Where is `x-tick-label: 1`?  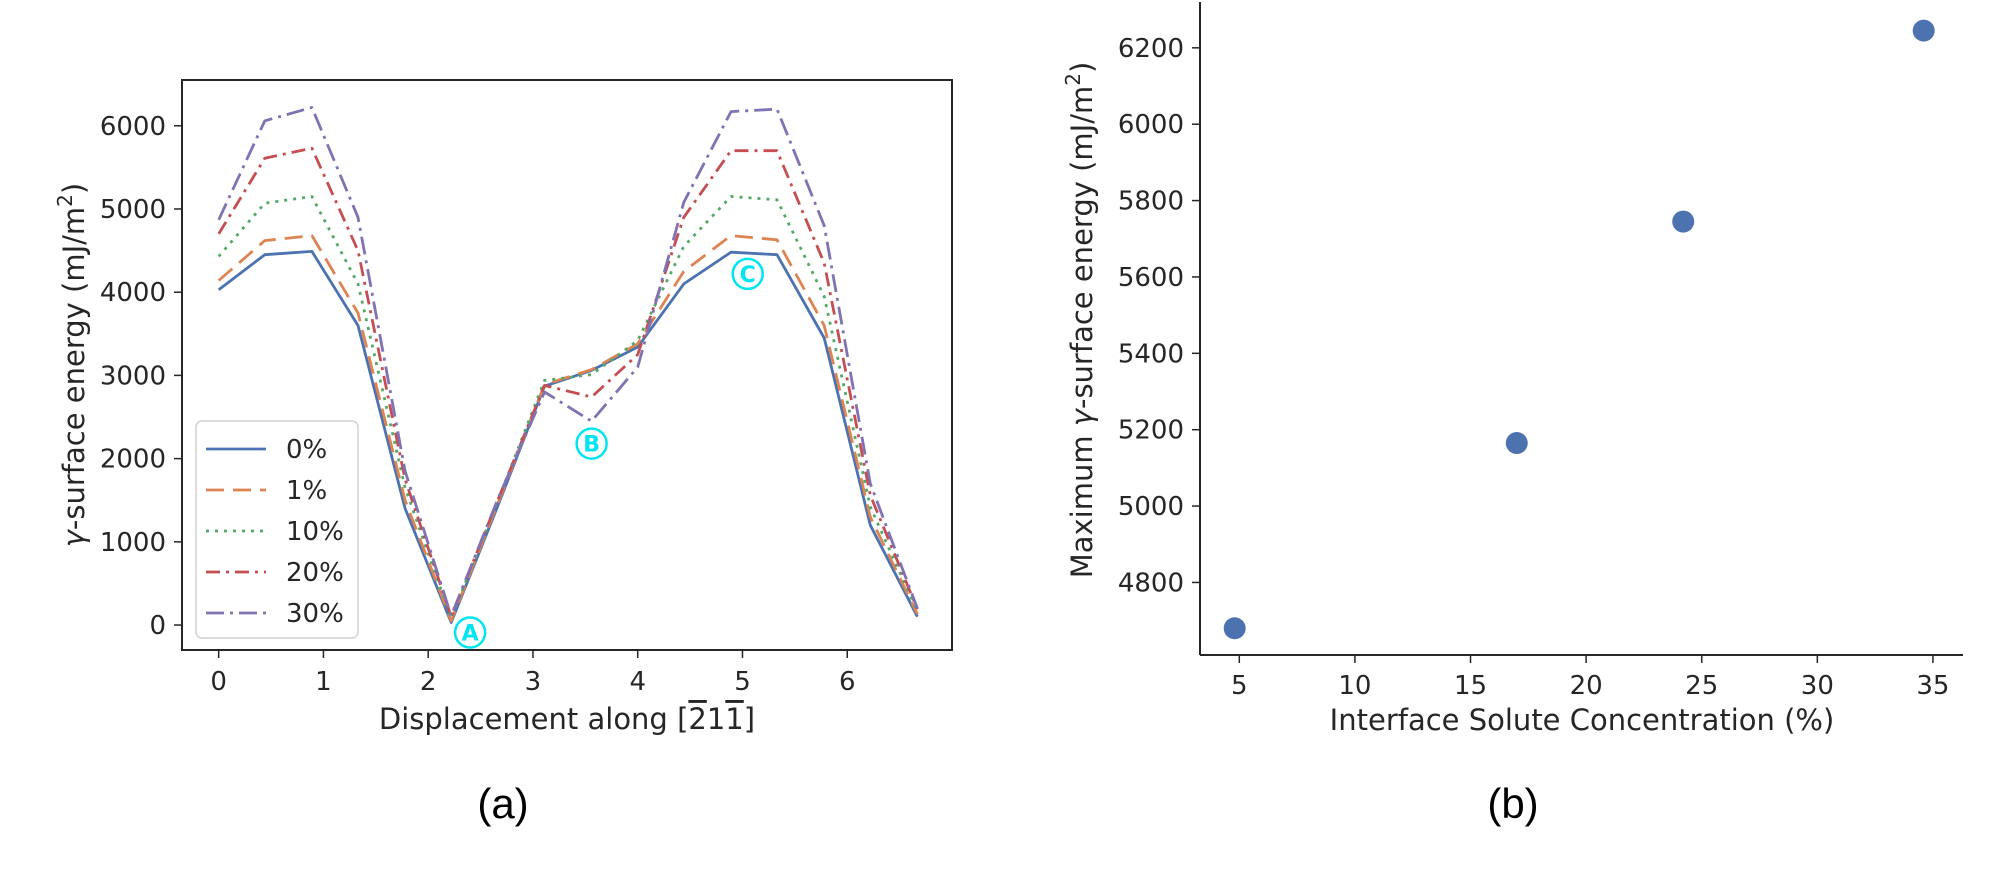 x-tick-label: 1 is located at coordinates (323, 682).